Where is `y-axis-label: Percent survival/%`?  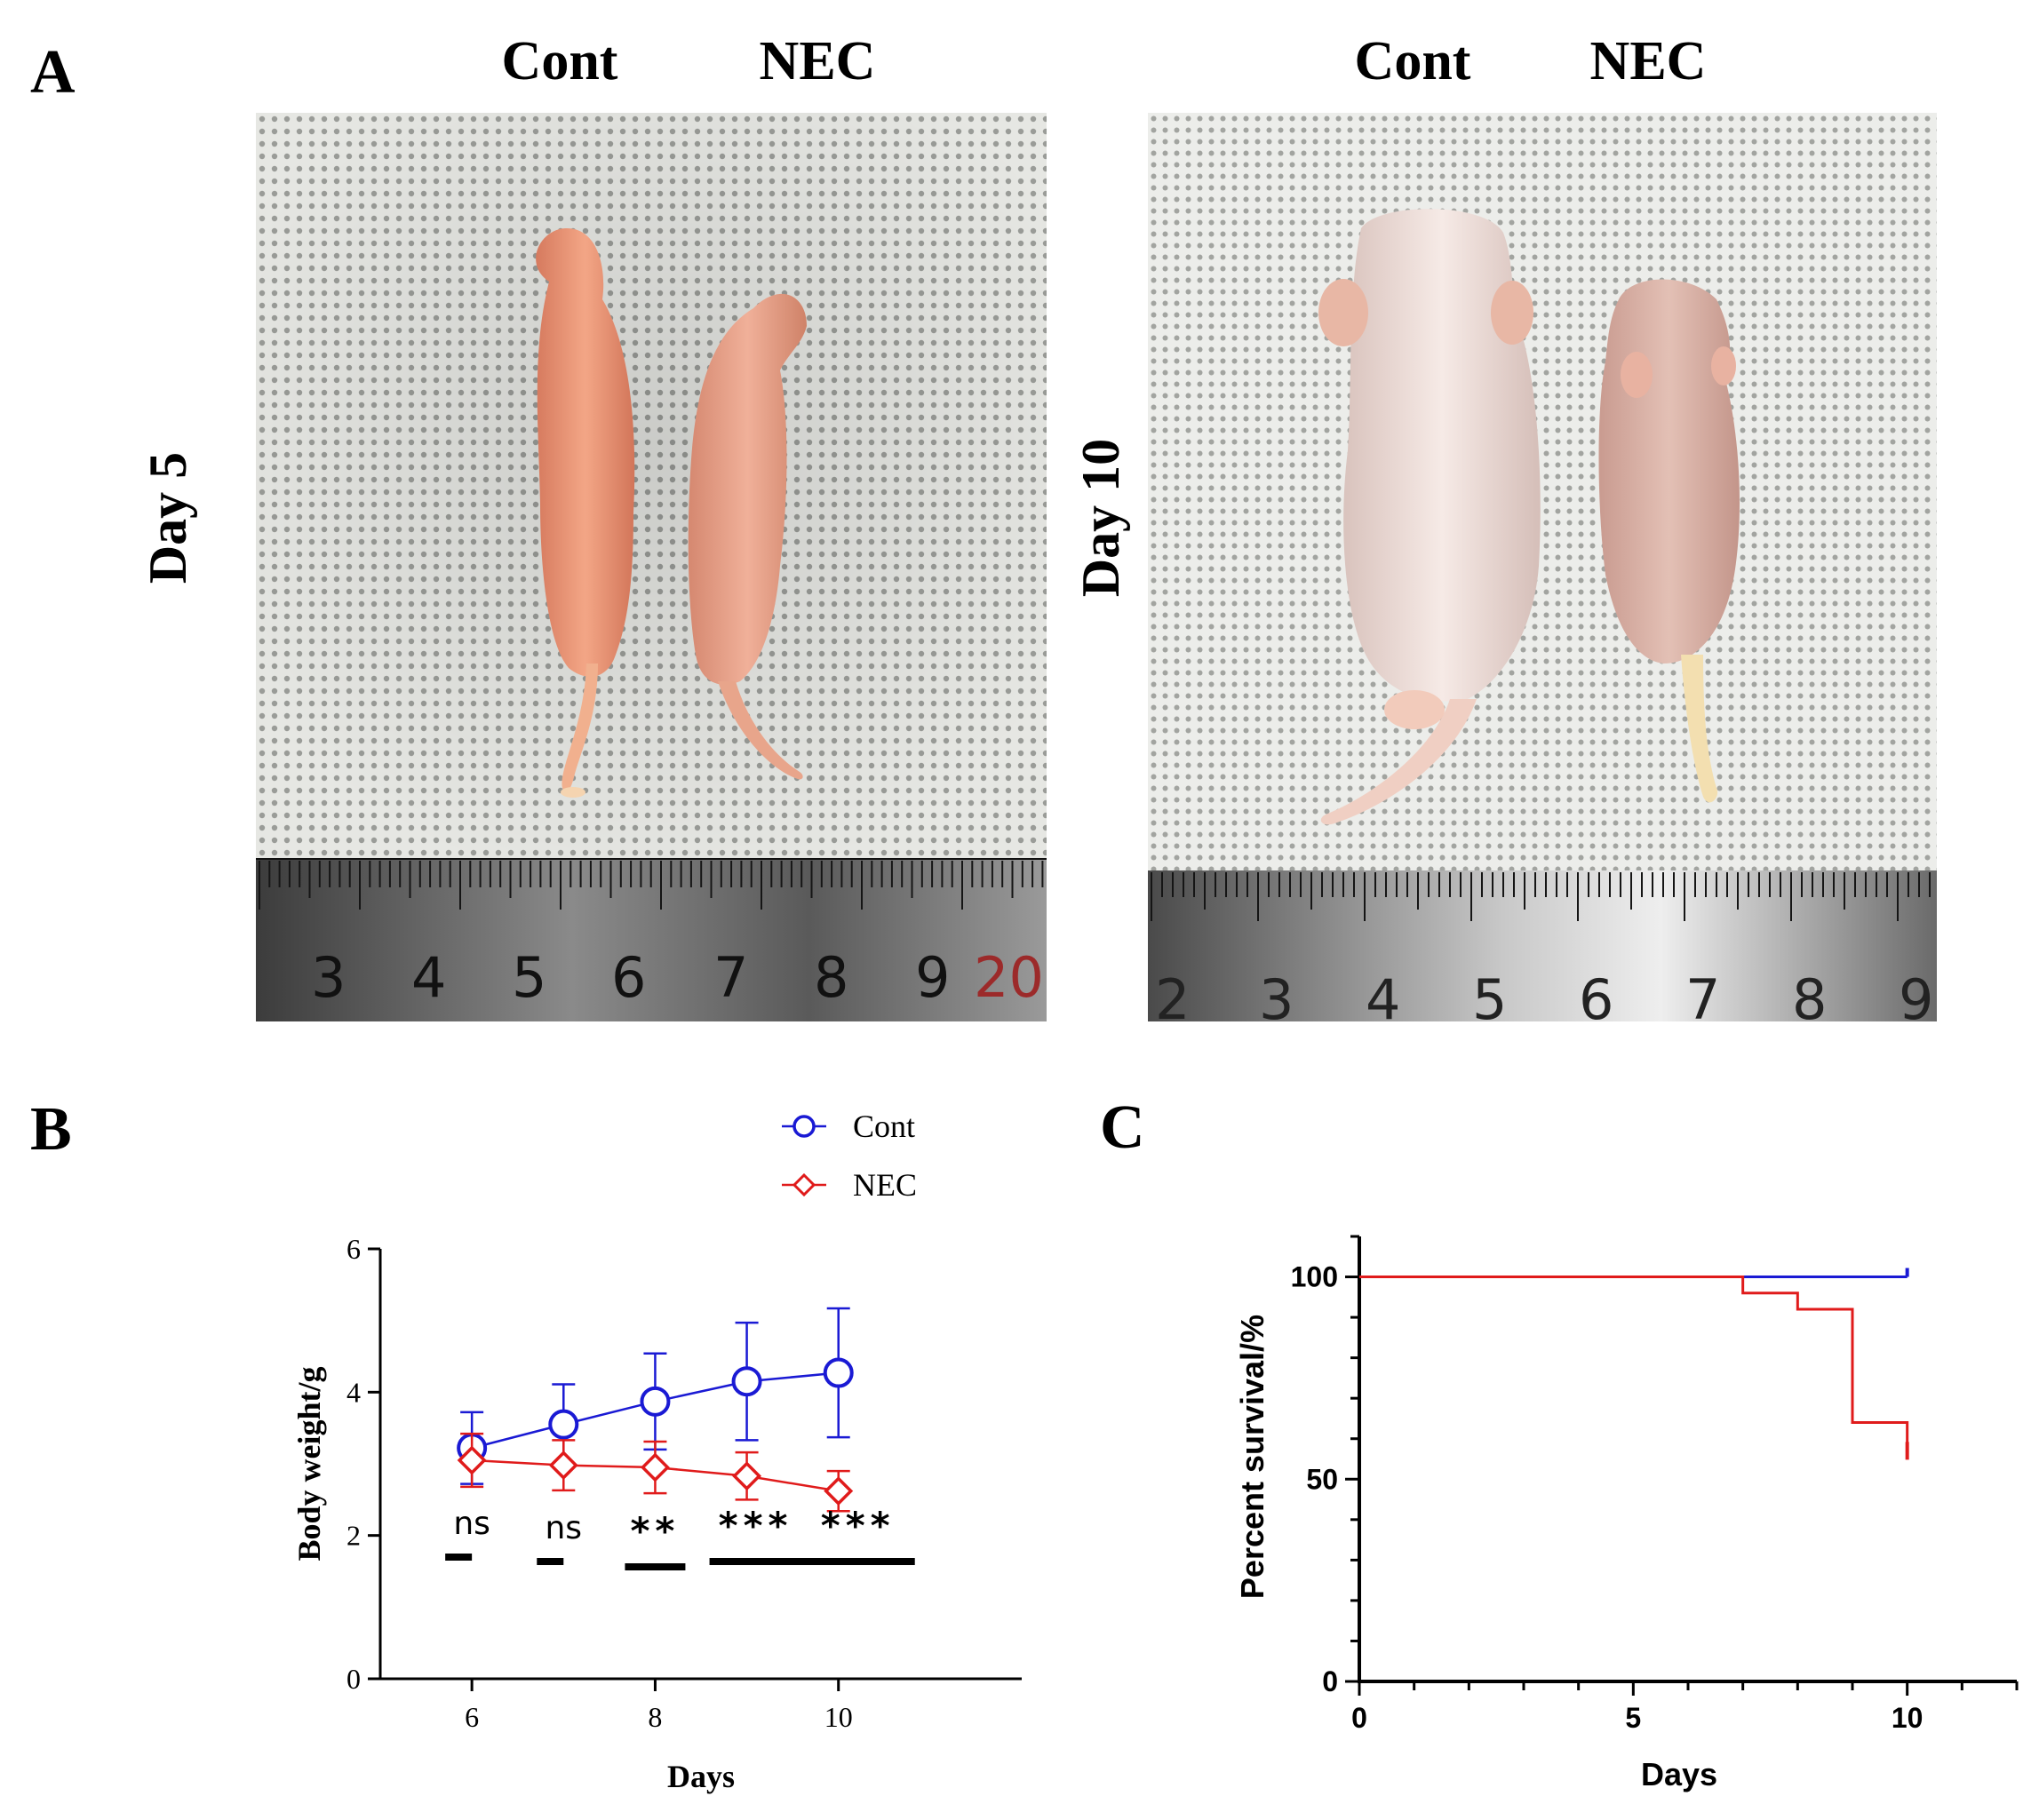
y-axis-label: Percent survival/% is located at coordinates (1252, 1457).